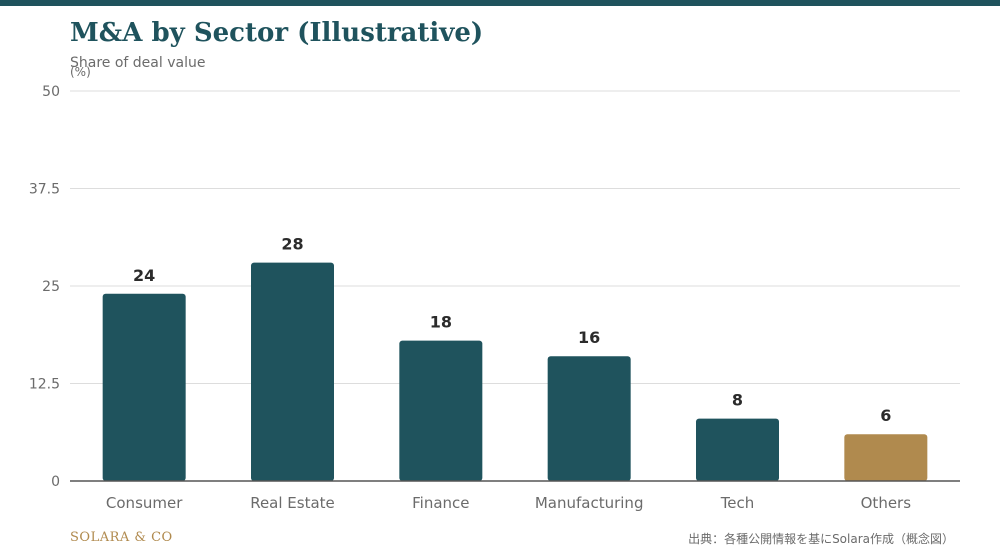 This screenshot has width=1000, height=560. I want to click on x-tick-label: Others, so click(886, 503).